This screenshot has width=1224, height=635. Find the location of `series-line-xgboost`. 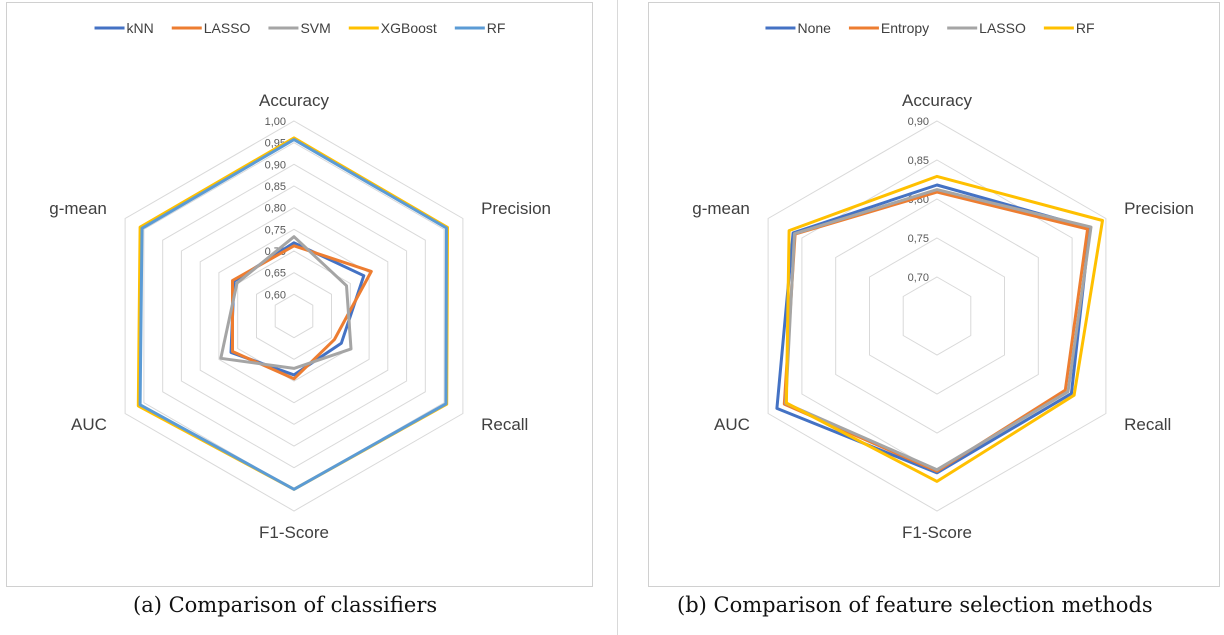

series-line-xgboost is located at coordinates (292, 313).